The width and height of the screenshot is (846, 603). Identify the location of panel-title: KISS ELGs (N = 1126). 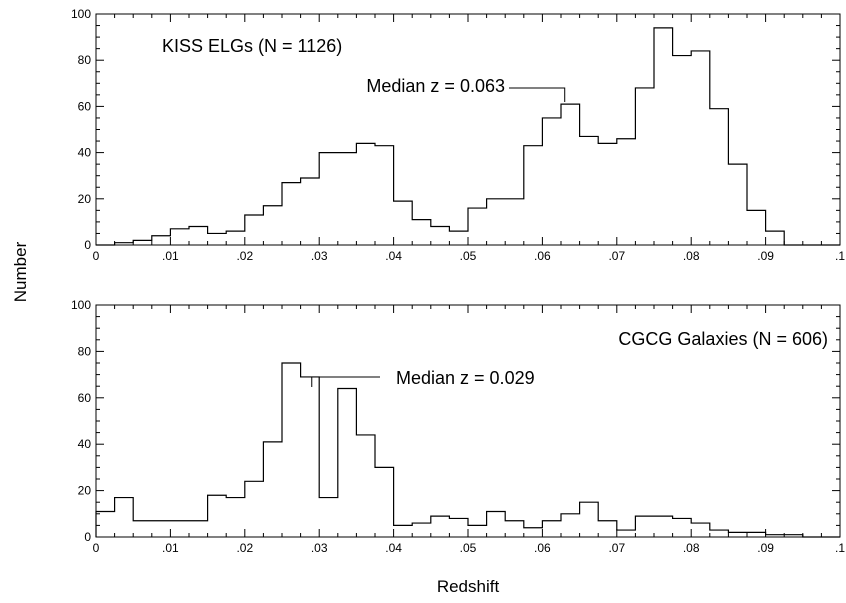
(252, 46).